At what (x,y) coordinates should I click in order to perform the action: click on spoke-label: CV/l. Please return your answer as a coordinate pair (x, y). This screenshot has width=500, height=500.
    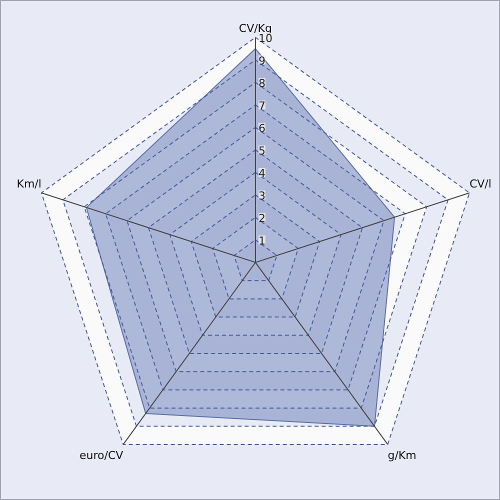
    Looking at the image, I should click on (480, 184).